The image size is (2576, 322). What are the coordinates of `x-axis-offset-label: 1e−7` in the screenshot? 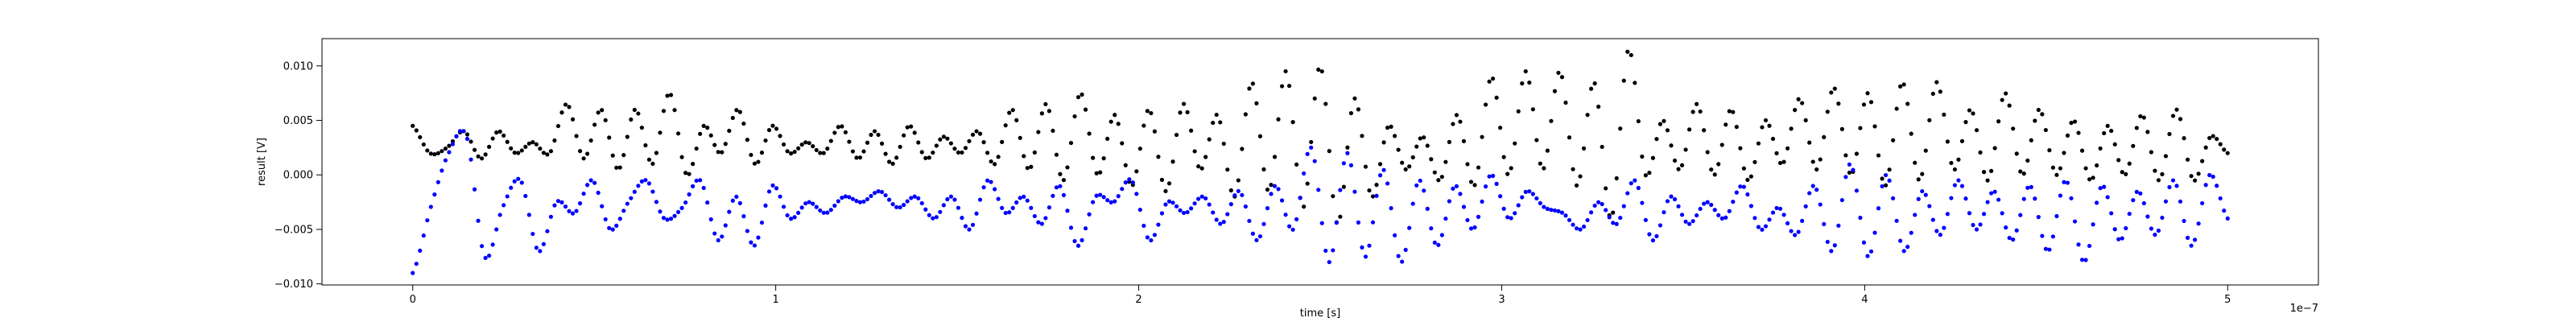 It's located at (2304, 309).